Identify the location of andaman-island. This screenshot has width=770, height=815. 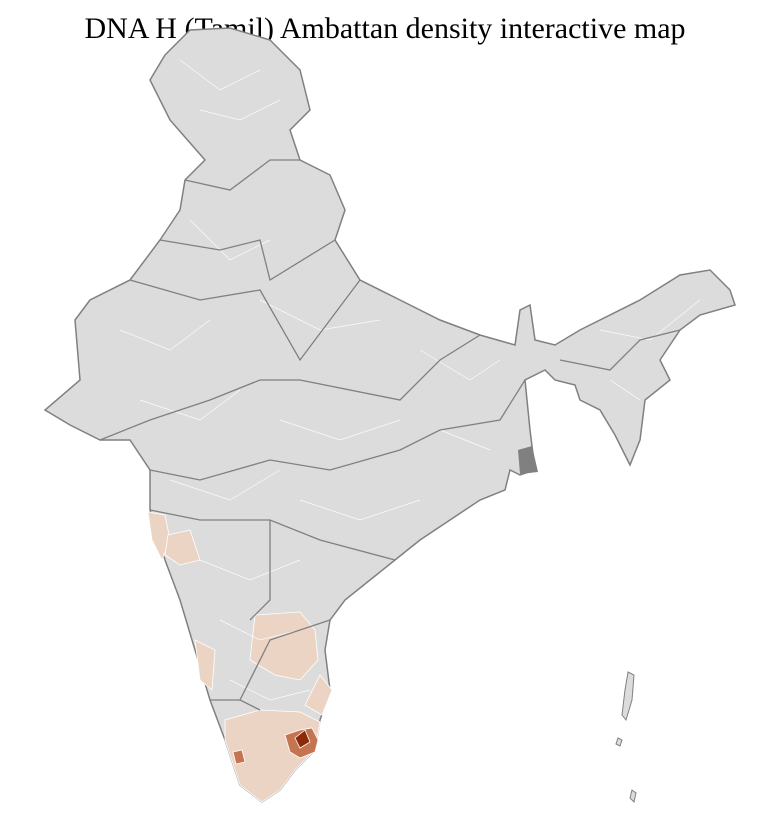
(628, 696).